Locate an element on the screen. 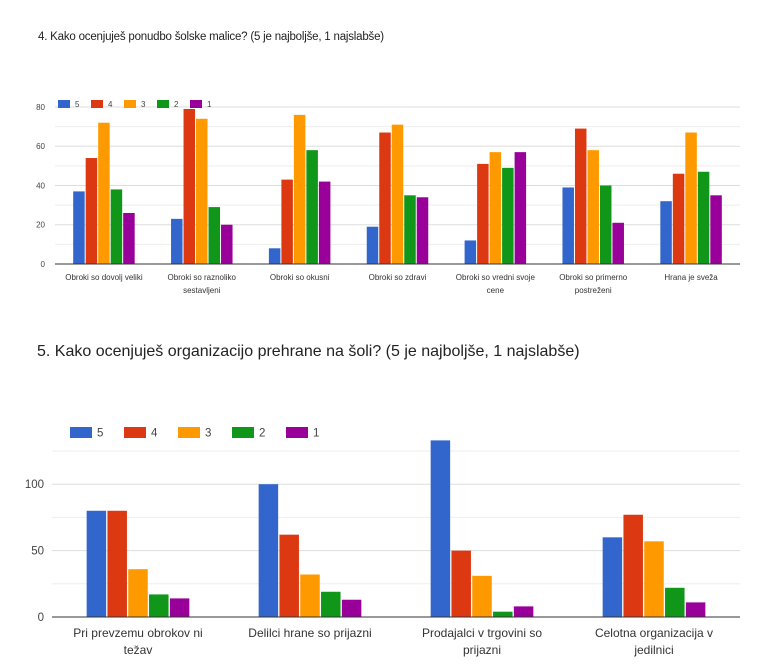  q4-category-label: Obroki so dovolj veliki is located at coordinates (104, 277).